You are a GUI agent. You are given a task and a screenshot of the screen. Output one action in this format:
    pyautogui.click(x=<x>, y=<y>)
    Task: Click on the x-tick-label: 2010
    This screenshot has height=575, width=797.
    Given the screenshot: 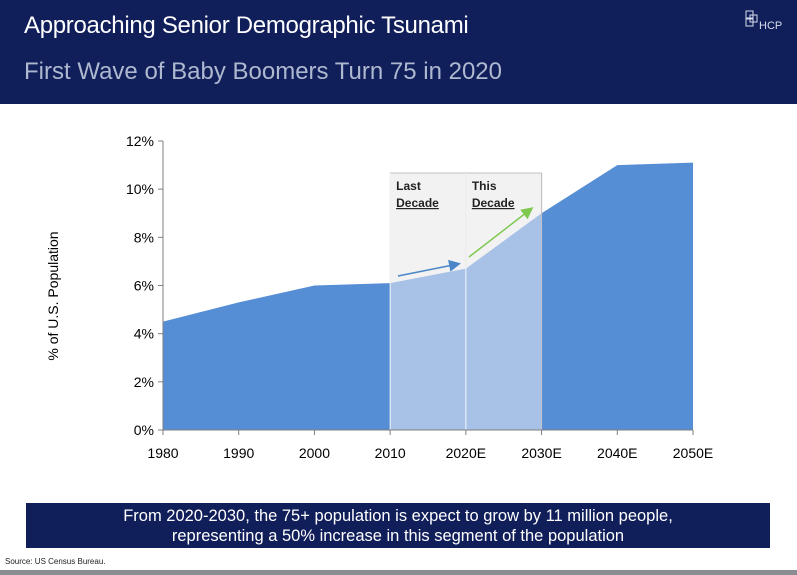 What is the action you would take?
    pyautogui.click(x=390, y=453)
    